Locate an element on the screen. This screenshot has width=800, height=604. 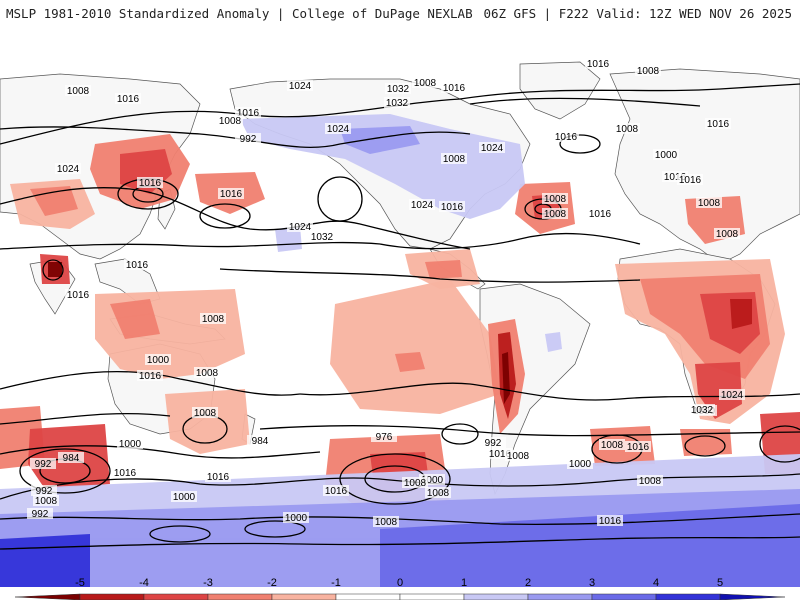
fill-pacific-neg2 is located at coordinates (410, 362).